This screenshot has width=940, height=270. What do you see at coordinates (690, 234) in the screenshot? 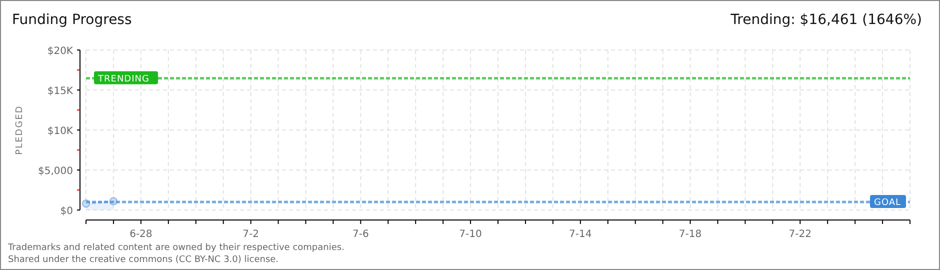
I see `x-tick-label: 7-18` at bounding box center [690, 234].